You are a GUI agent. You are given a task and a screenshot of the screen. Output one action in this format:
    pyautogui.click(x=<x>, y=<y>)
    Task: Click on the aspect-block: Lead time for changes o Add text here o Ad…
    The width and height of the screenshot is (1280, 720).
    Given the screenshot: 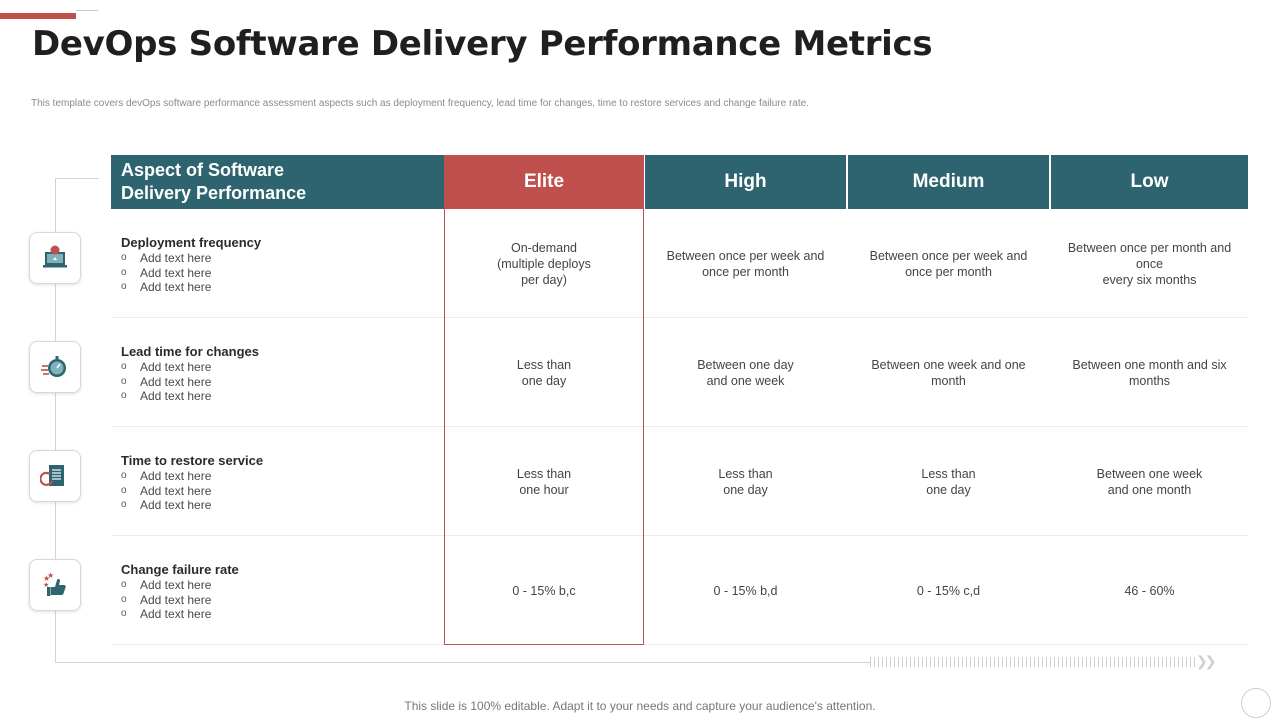 What is the action you would take?
    pyautogui.click(x=190, y=374)
    